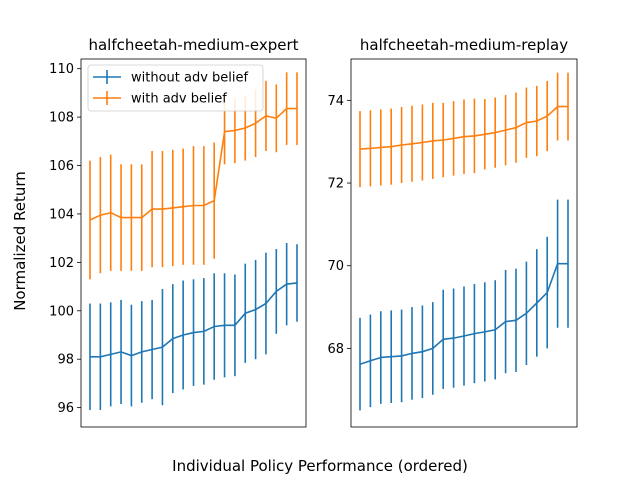 Image resolution: width=640 pixels, height=480 pixels. I want to click on y-tick-label: 98, so click(65, 360).